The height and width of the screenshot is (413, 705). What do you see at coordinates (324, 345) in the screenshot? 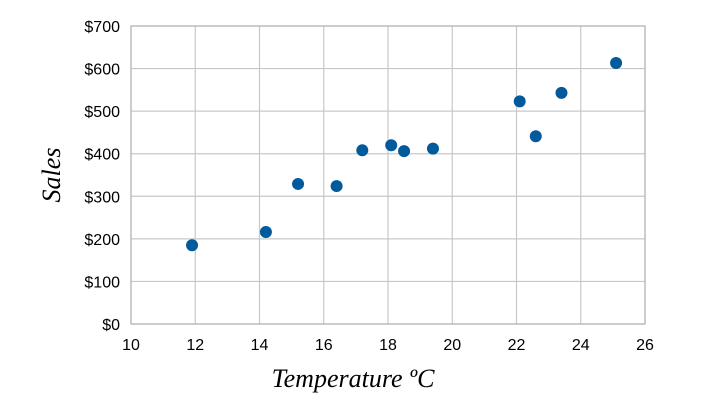
I see `x-tick-label: 16` at bounding box center [324, 345].